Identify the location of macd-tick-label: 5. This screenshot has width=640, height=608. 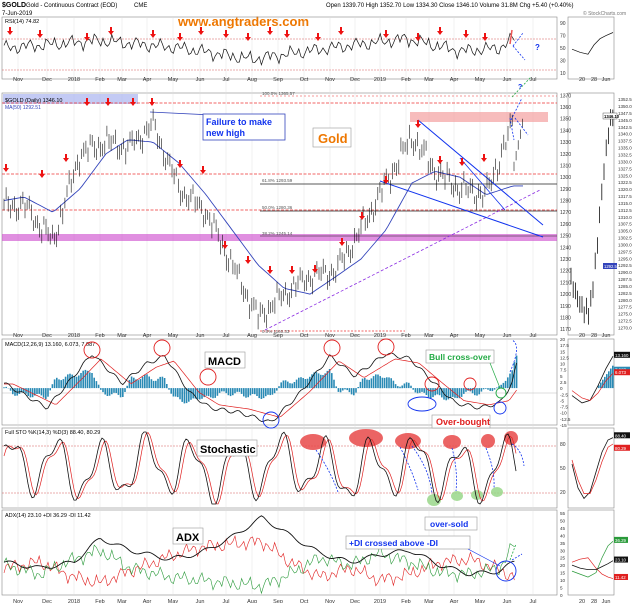
(561, 376).